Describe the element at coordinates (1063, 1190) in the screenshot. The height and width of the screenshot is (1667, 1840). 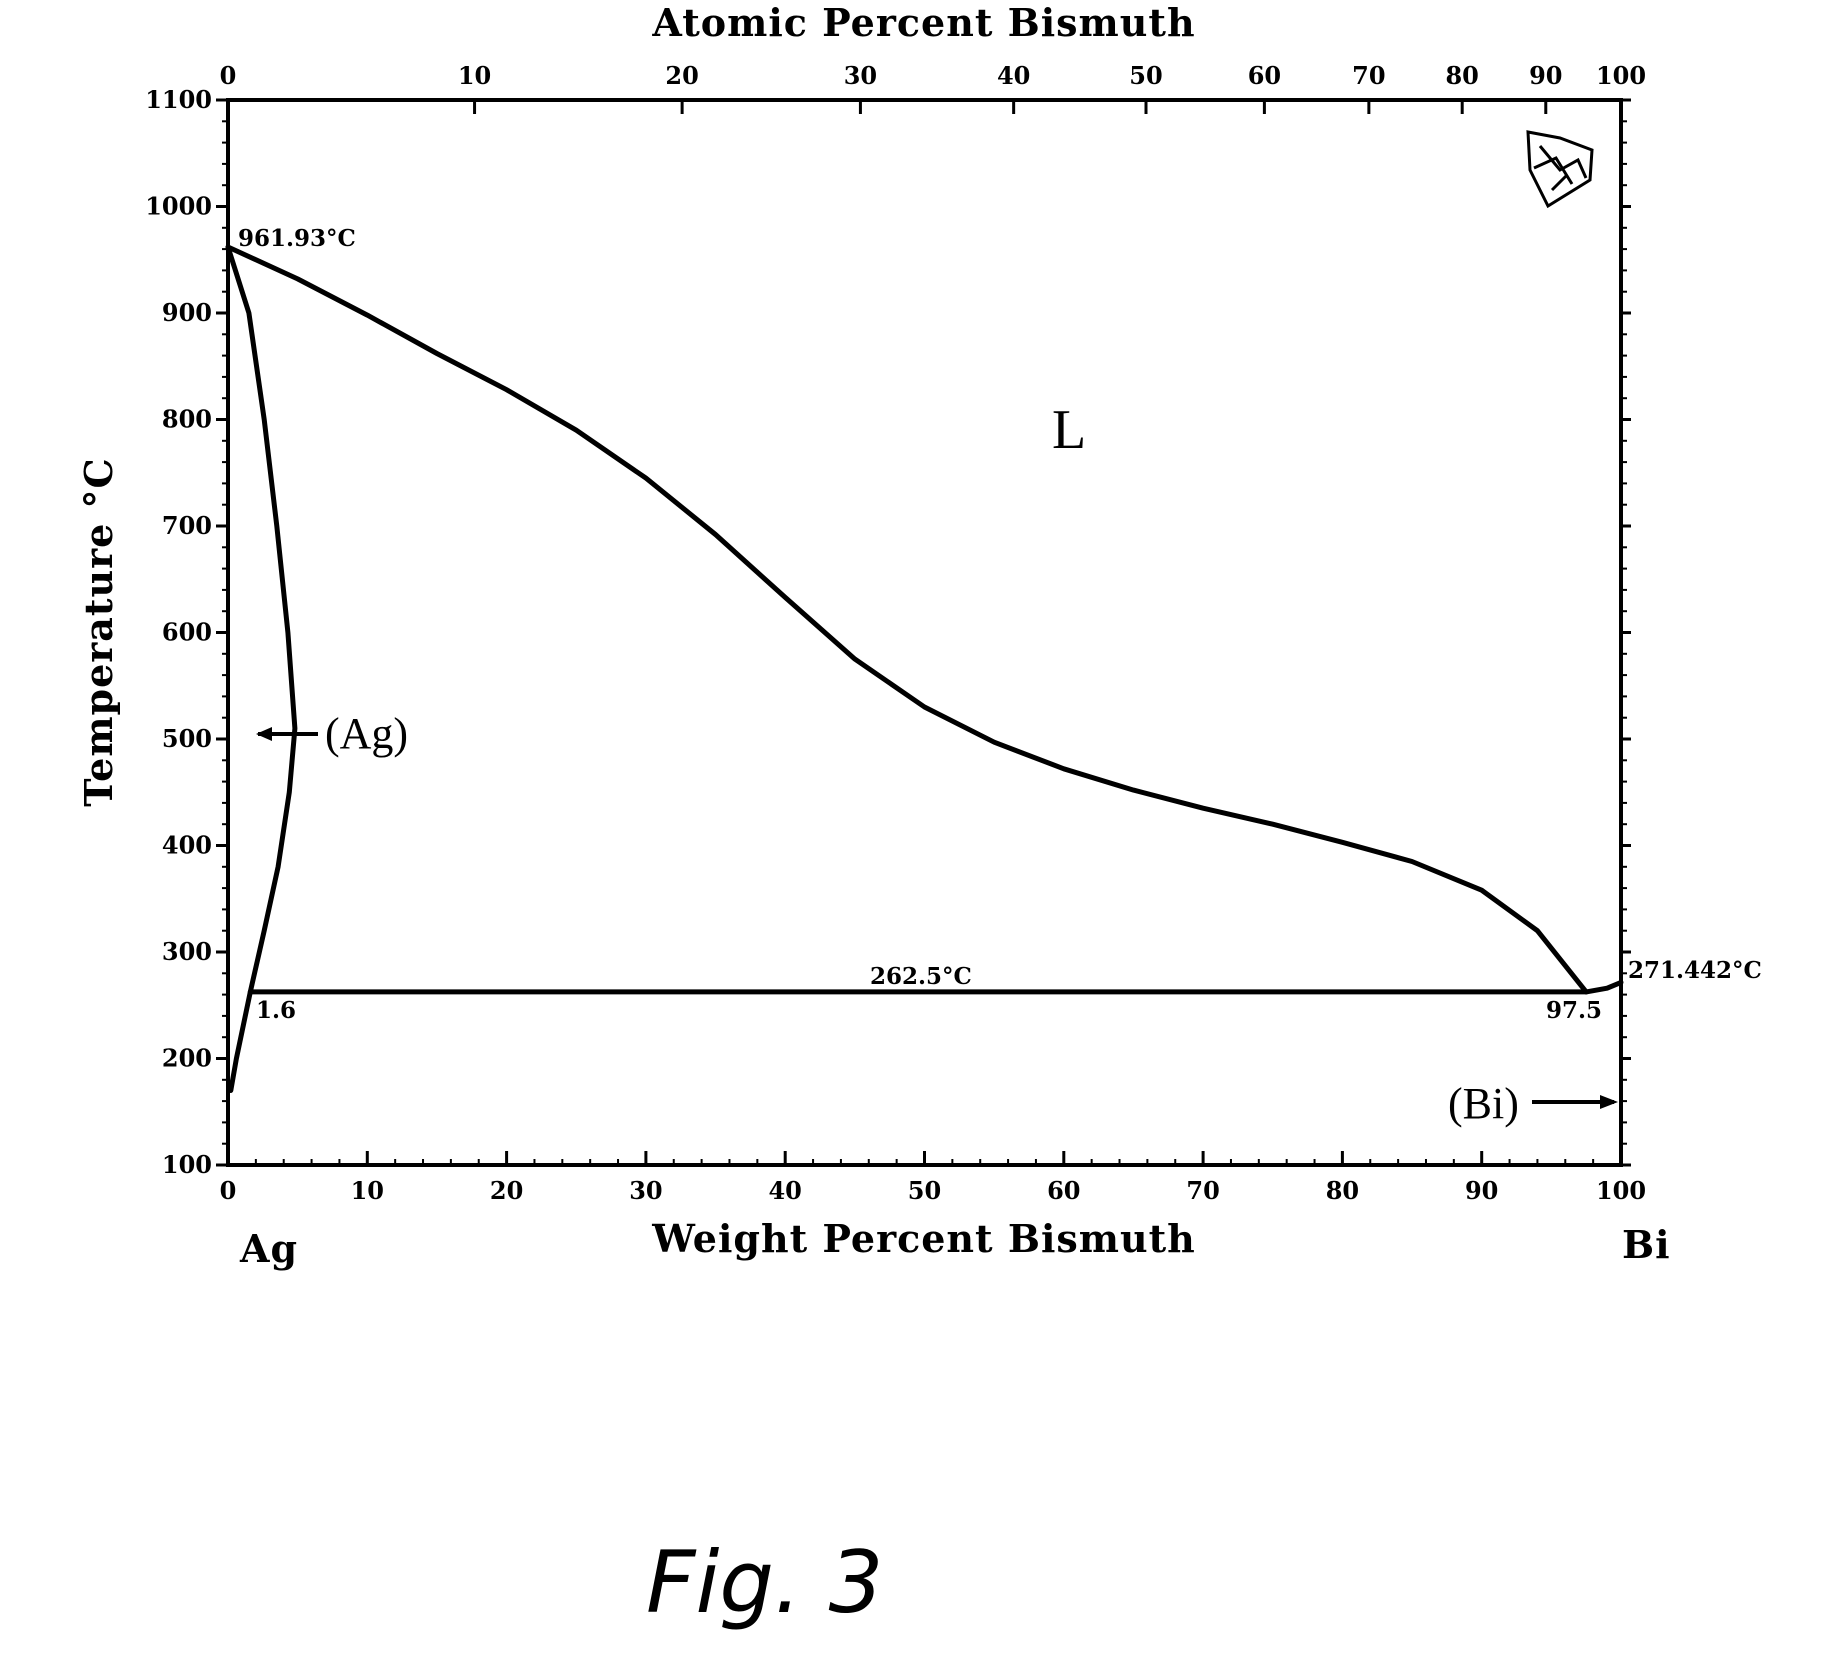
I see `x-bottom-tick-label: 60` at that location.